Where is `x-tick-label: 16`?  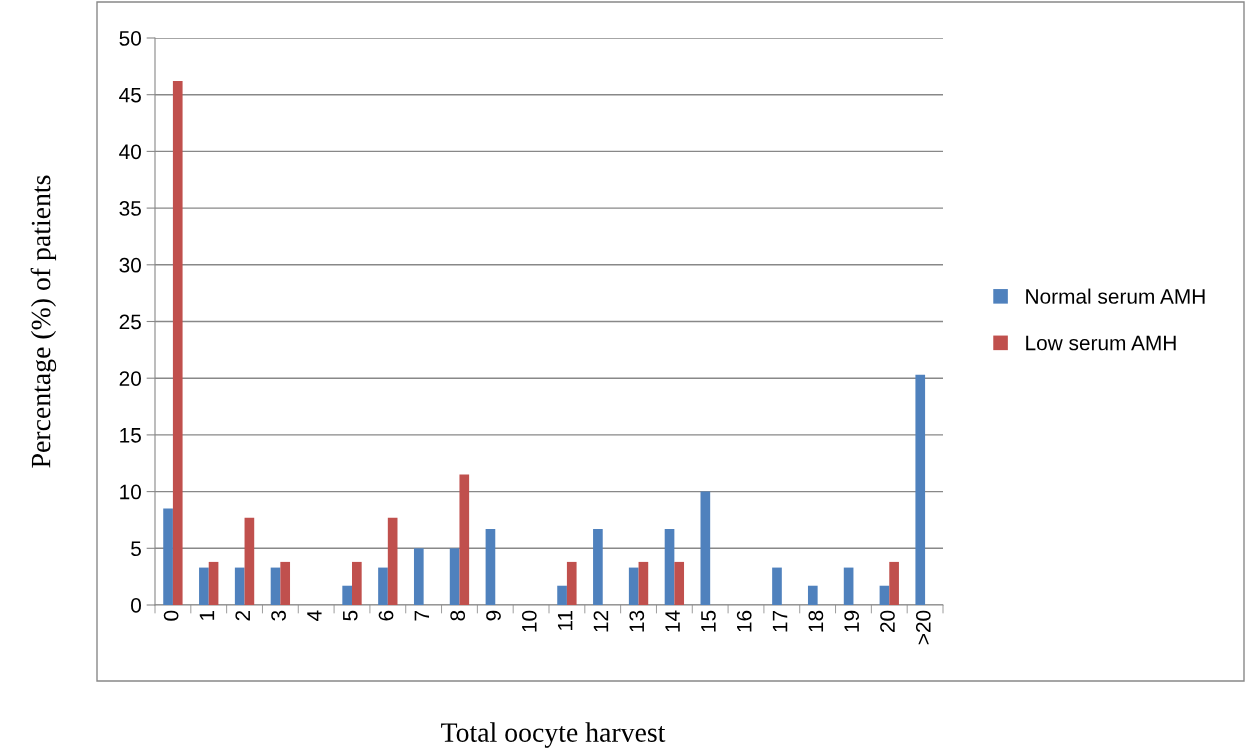 x-tick-label: 16 is located at coordinates (744, 621).